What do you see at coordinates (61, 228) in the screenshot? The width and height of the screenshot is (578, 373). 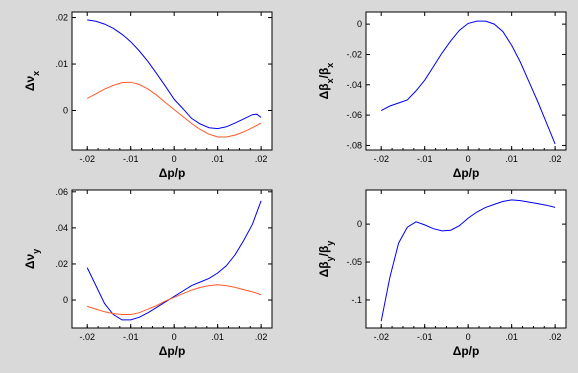 I see `y-tick-label: .04` at bounding box center [61, 228].